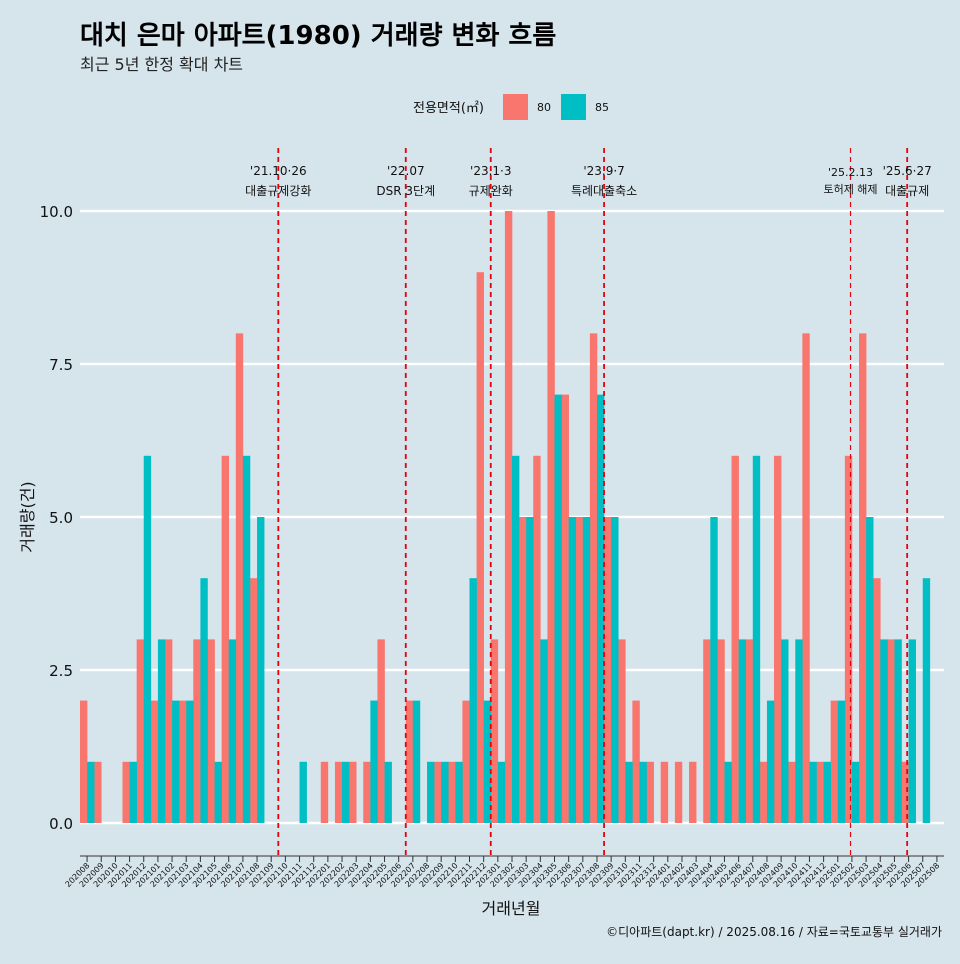 The image size is (960, 964). I want to click on x-axis-label: 거래년월, so click(511, 908).